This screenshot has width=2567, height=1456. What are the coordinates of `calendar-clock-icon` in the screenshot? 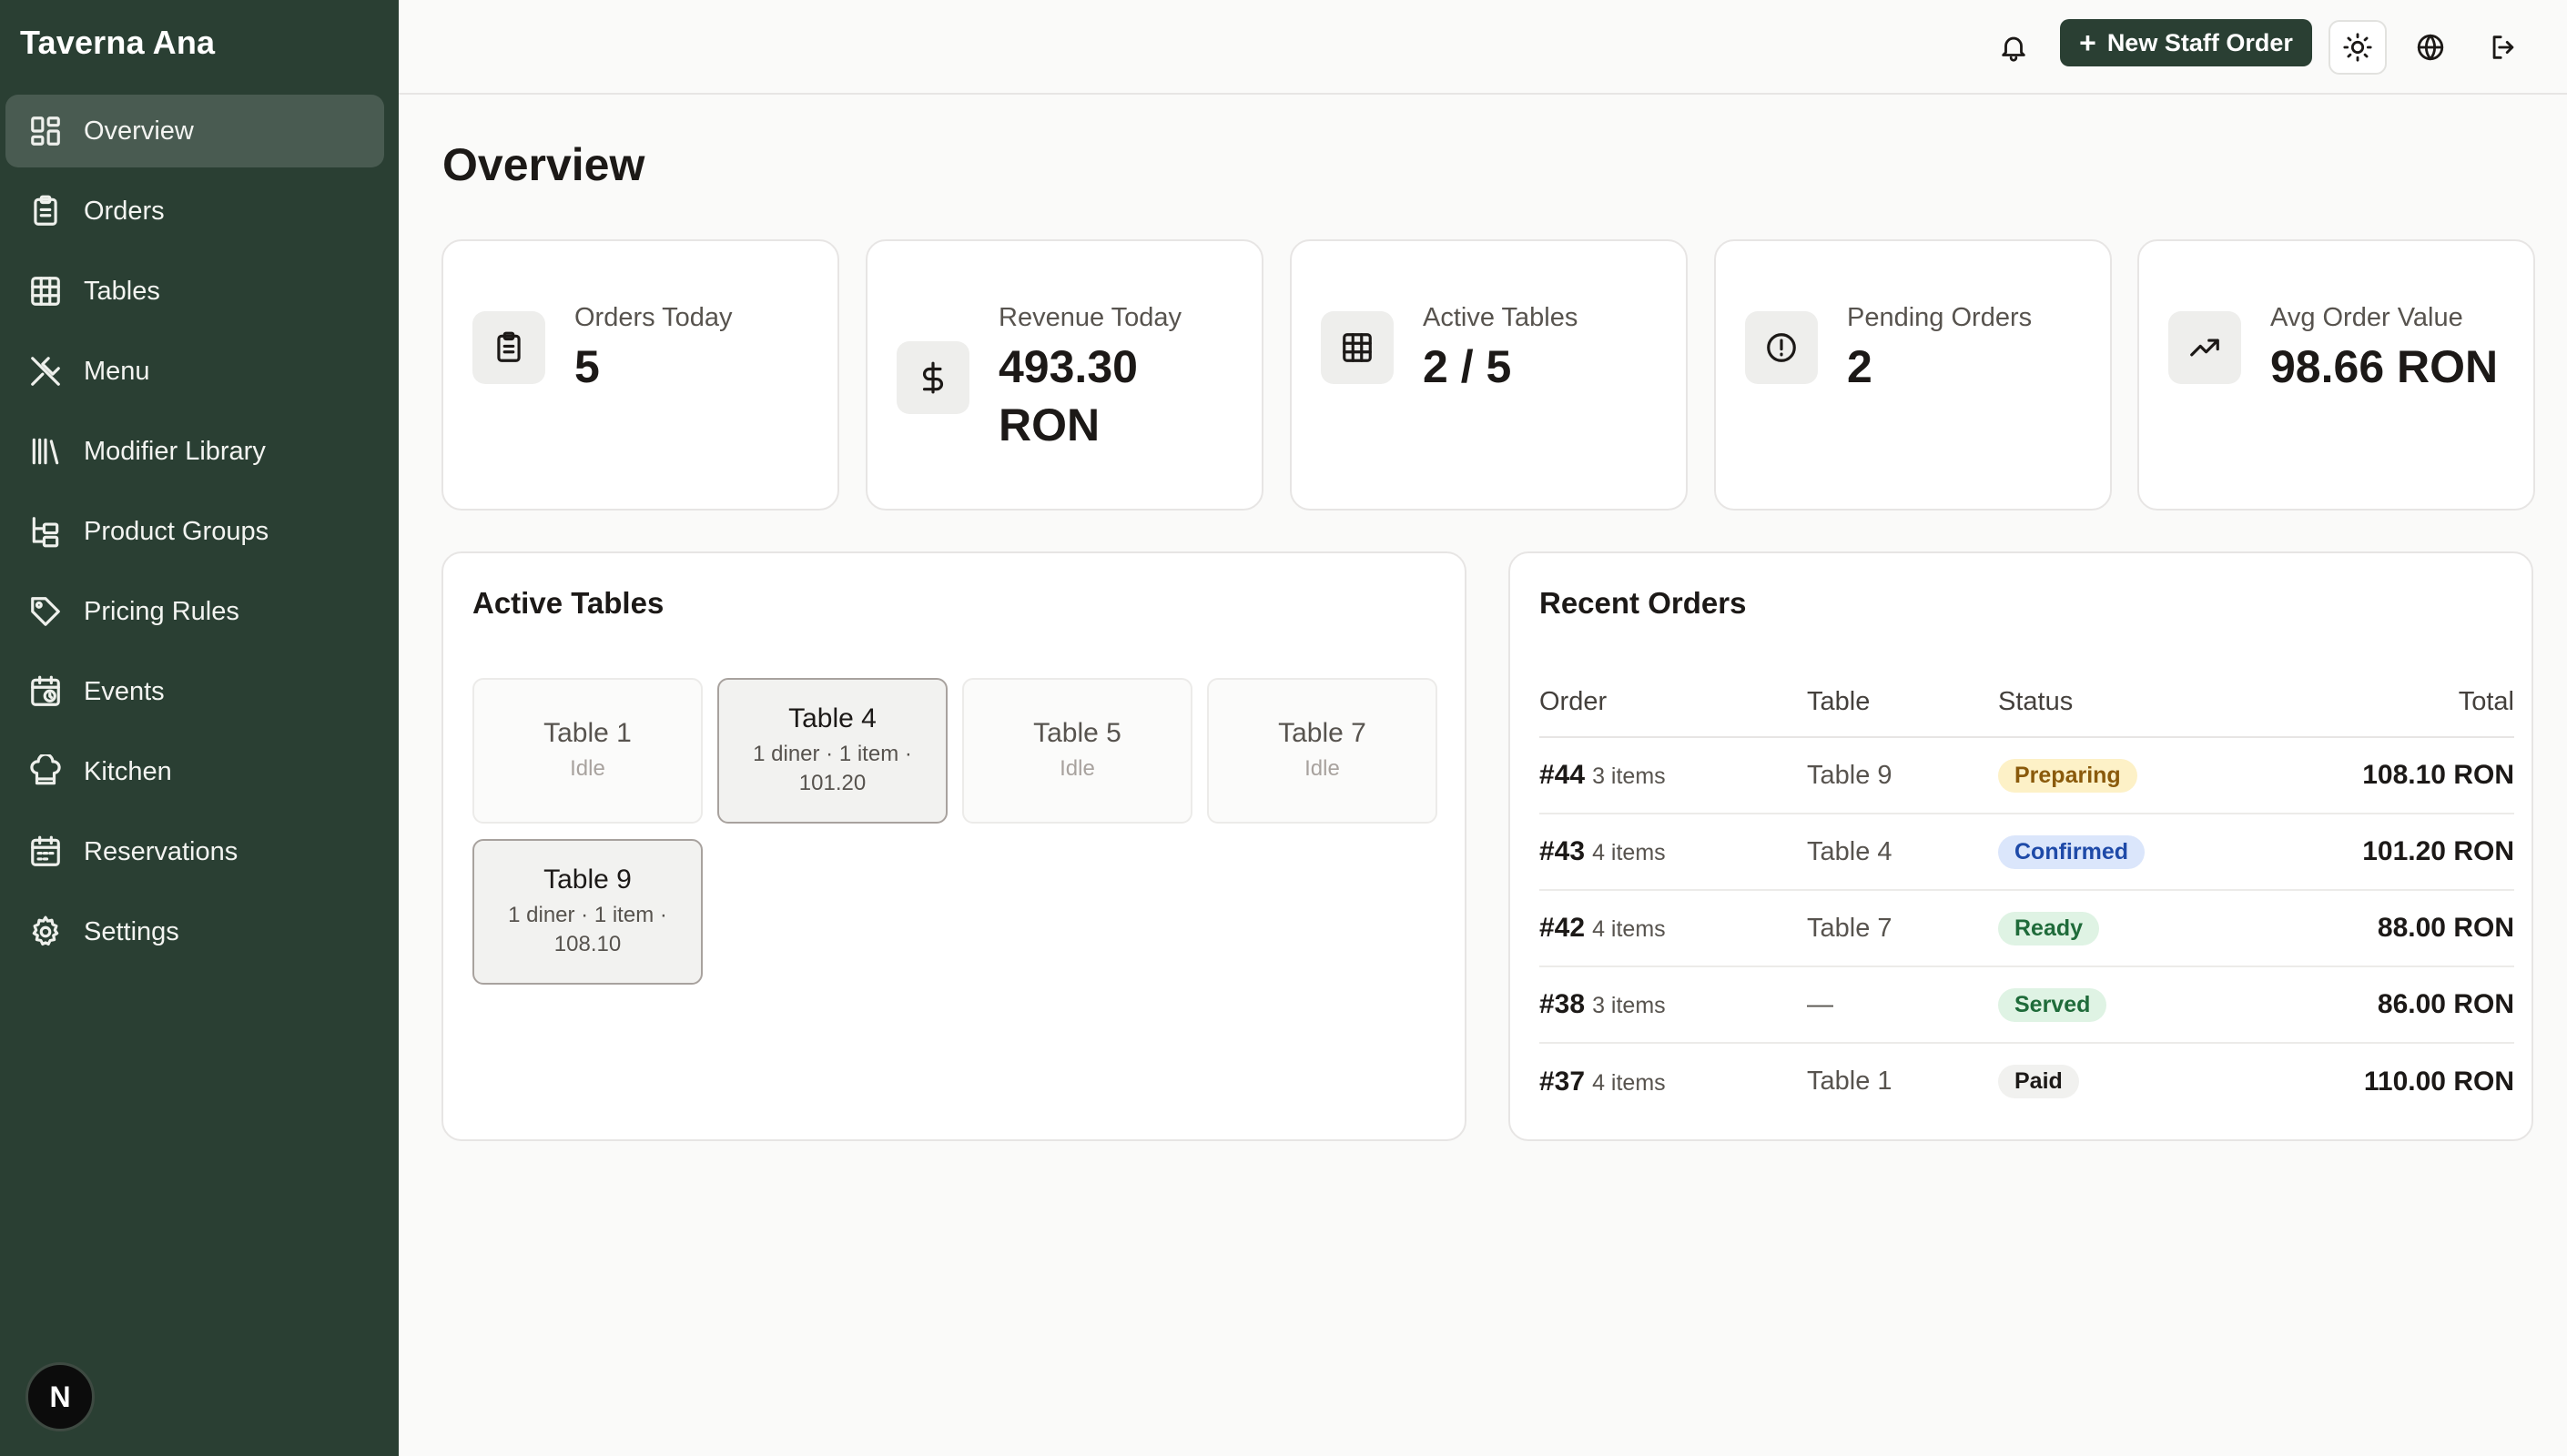 It's located at (45, 691).